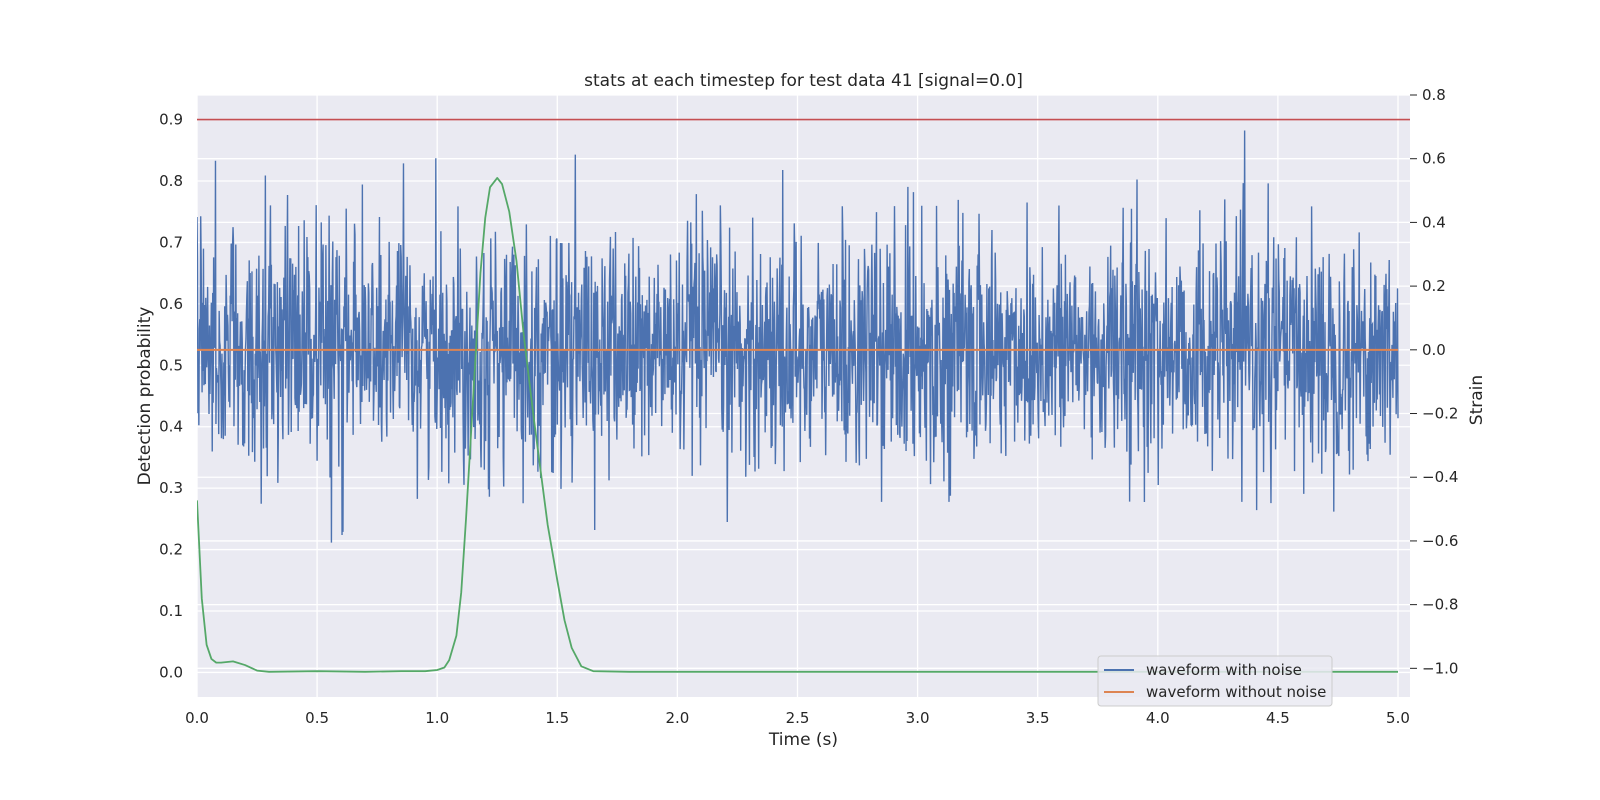  What do you see at coordinates (437, 718) in the screenshot?
I see `x-tick-label: 1.0` at bounding box center [437, 718].